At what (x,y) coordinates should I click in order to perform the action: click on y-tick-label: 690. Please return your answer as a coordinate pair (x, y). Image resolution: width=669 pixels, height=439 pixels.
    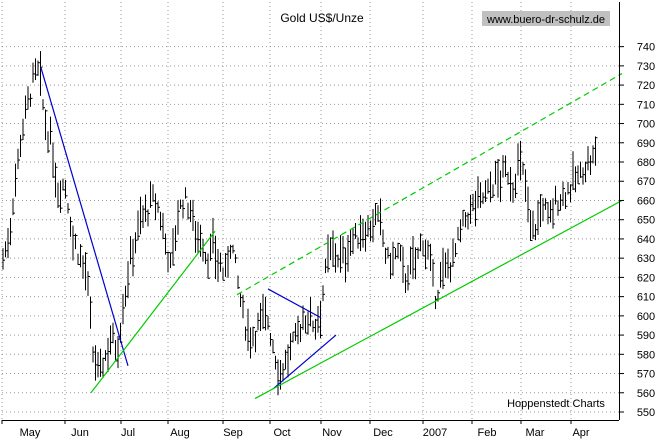
    Looking at the image, I should click on (646, 144).